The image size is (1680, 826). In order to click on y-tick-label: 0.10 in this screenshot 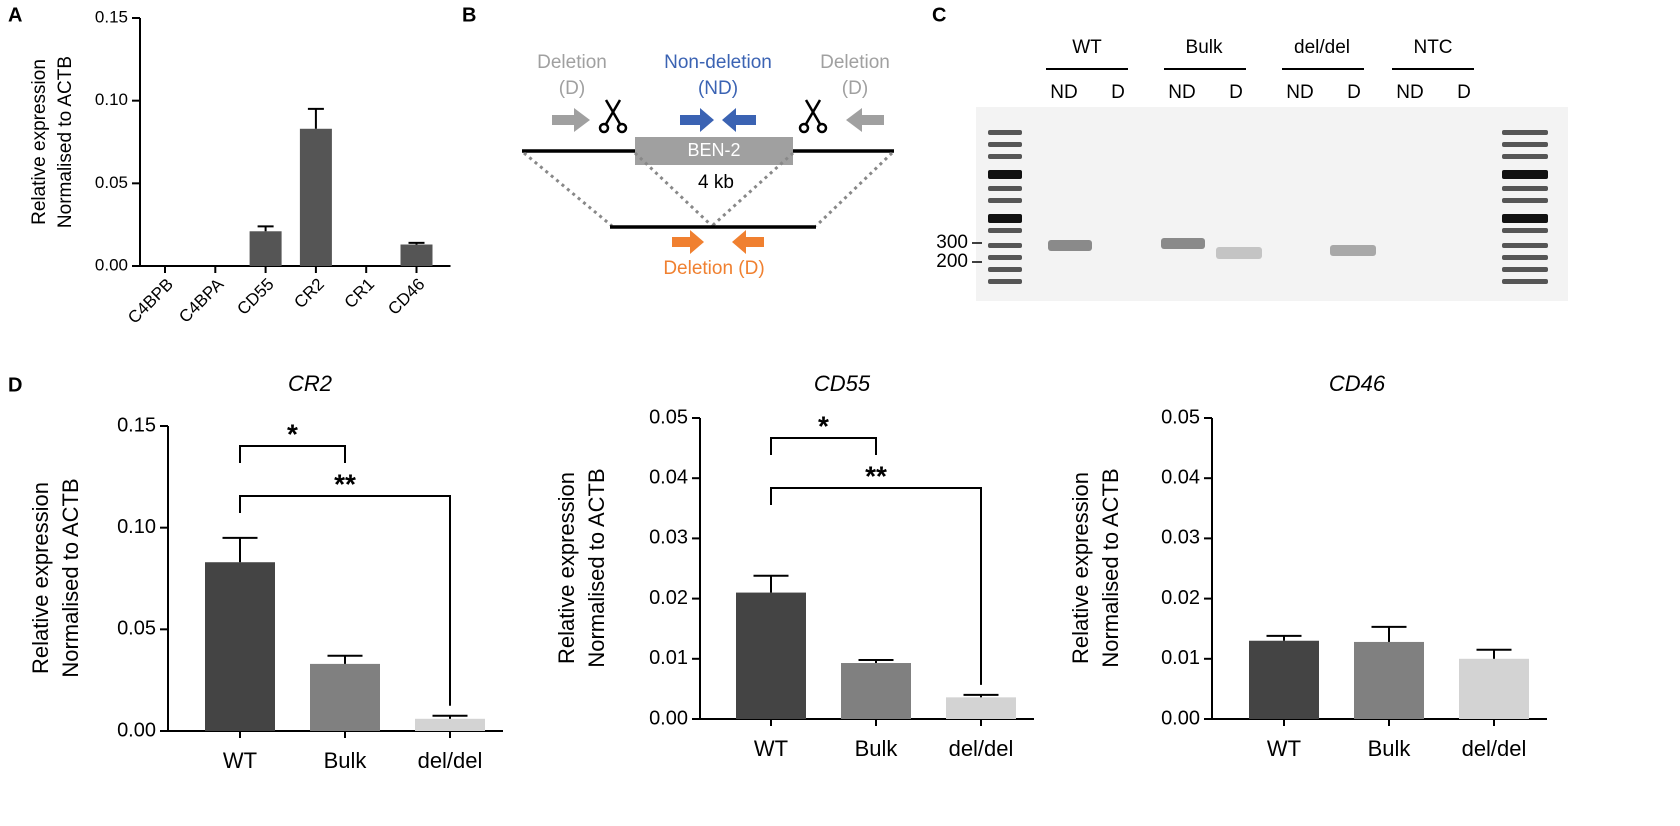, I will do `click(111, 99)`.